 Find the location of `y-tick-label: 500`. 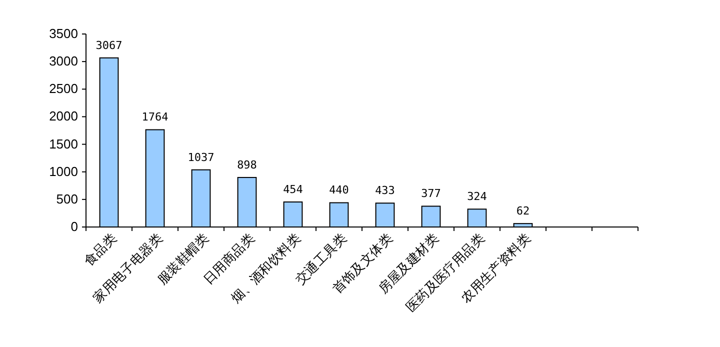

y-tick-label: 500 is located at coordinates (67, 198).